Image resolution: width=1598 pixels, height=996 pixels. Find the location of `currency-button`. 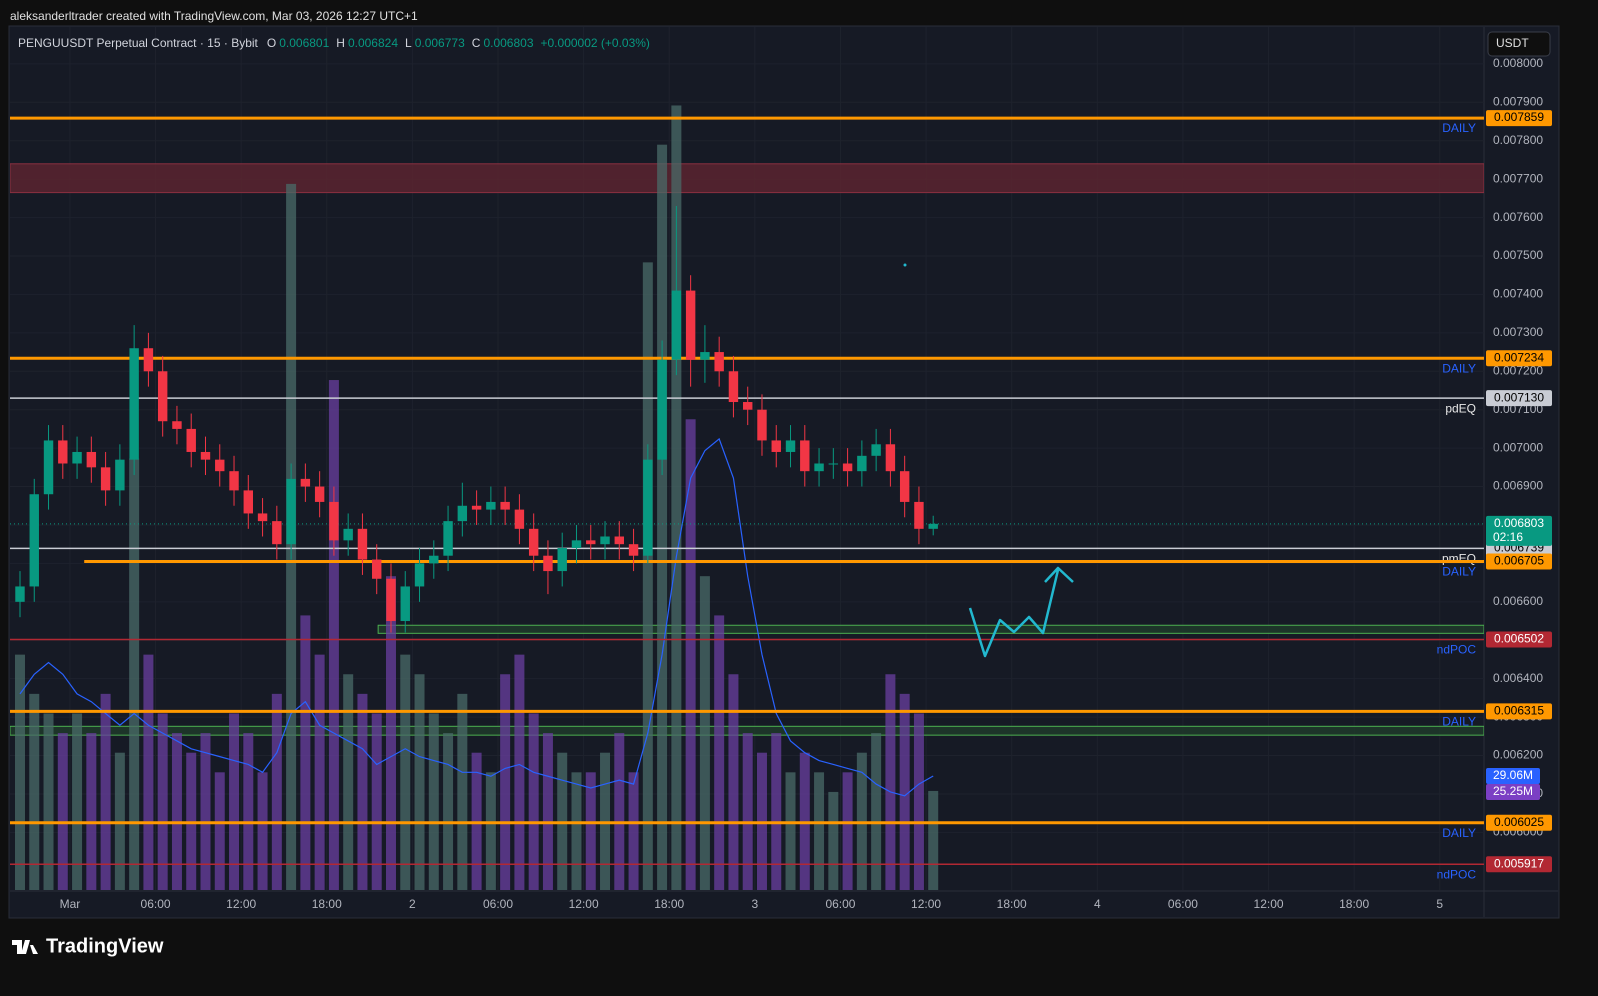

currency-button is located at coordinates (1519, 44).